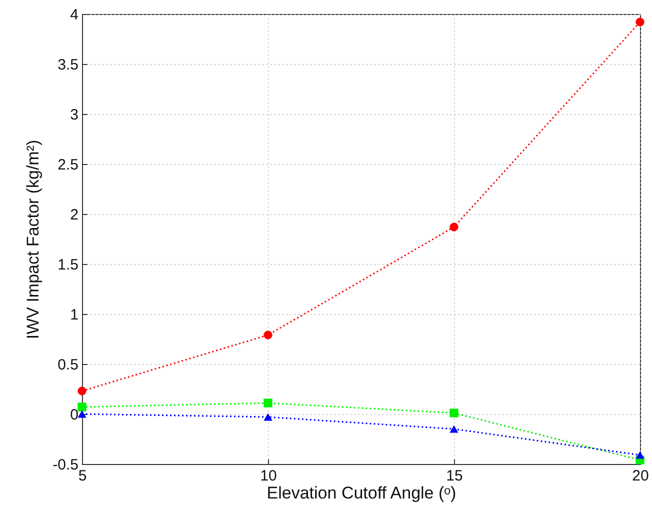 The width and height of the screenshot is (652, 507). Describe the element at coordinates (74, 315) in the screenshot. I see `y-tick-label: 1` at that location.